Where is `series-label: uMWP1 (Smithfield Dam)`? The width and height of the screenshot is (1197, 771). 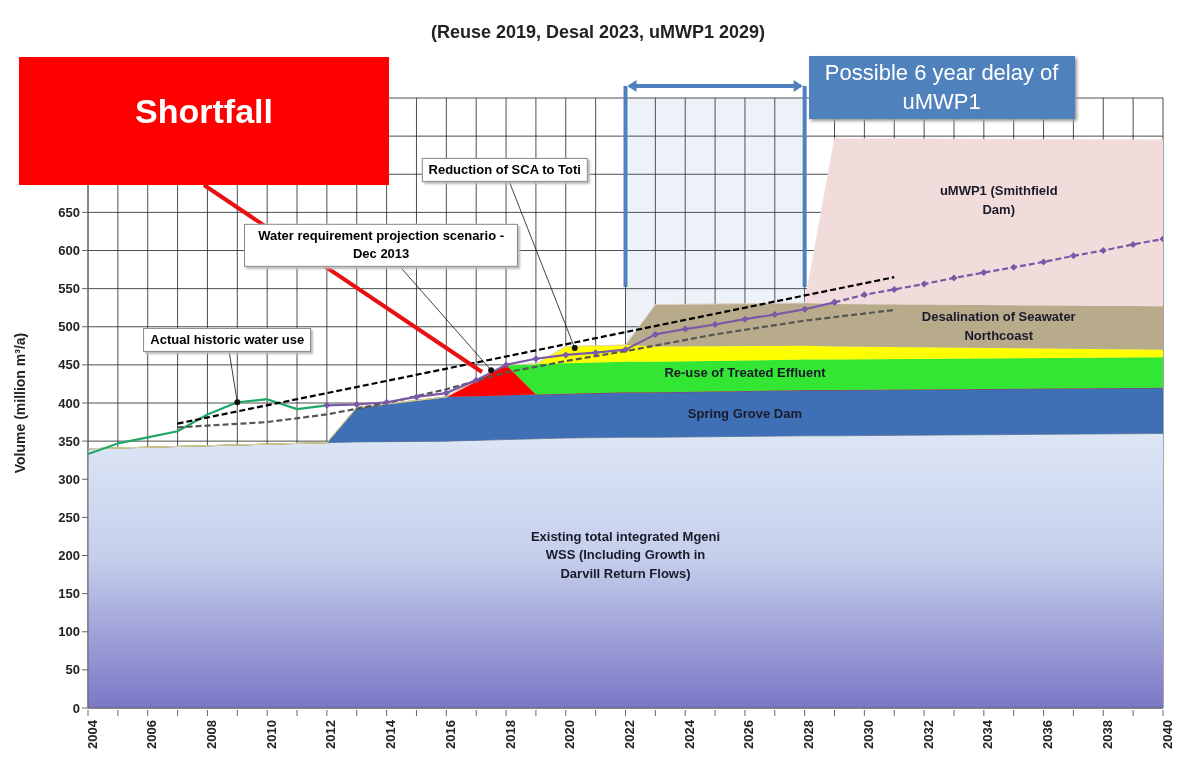 series-label: uMWP1 (Smithfield Dam) is located at coordinates (998, 200).